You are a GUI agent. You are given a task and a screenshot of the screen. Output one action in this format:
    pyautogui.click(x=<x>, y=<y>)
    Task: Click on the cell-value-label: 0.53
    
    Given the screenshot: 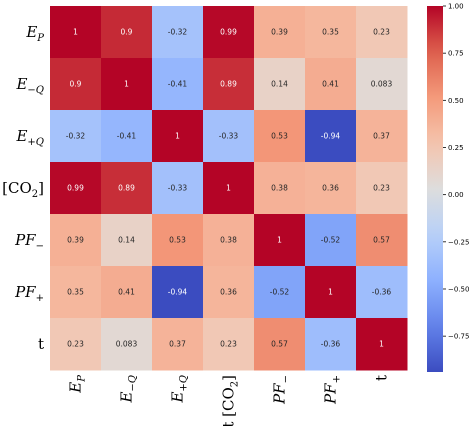 What is the action you would take?
    pyautogui.click(x=279, y=136)
    